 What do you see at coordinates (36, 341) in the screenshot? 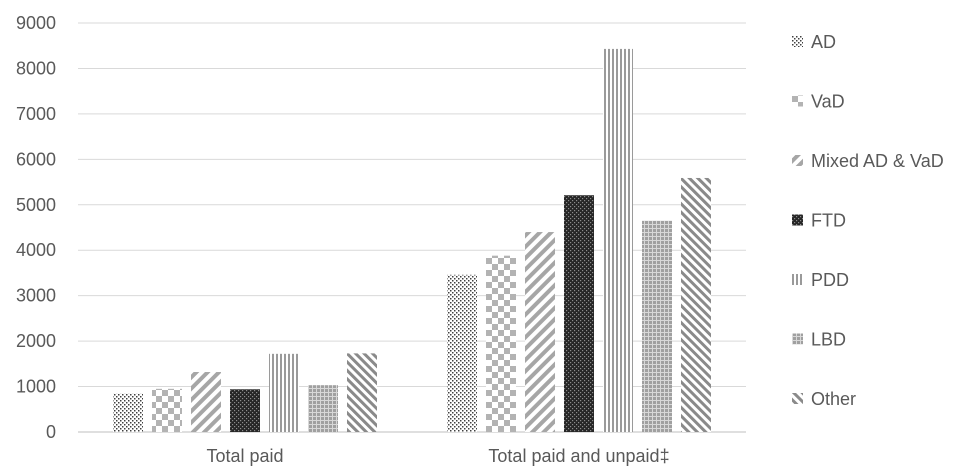
I see `y-tick-label: 2000` at bounding box center [36, 341].